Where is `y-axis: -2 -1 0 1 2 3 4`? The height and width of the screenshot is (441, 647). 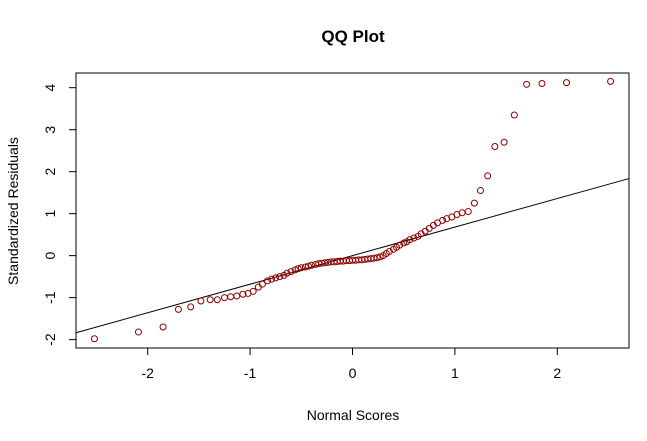 y-axis: -2 -1 0 1 2 3 4 is located at coordinates (59, 215).